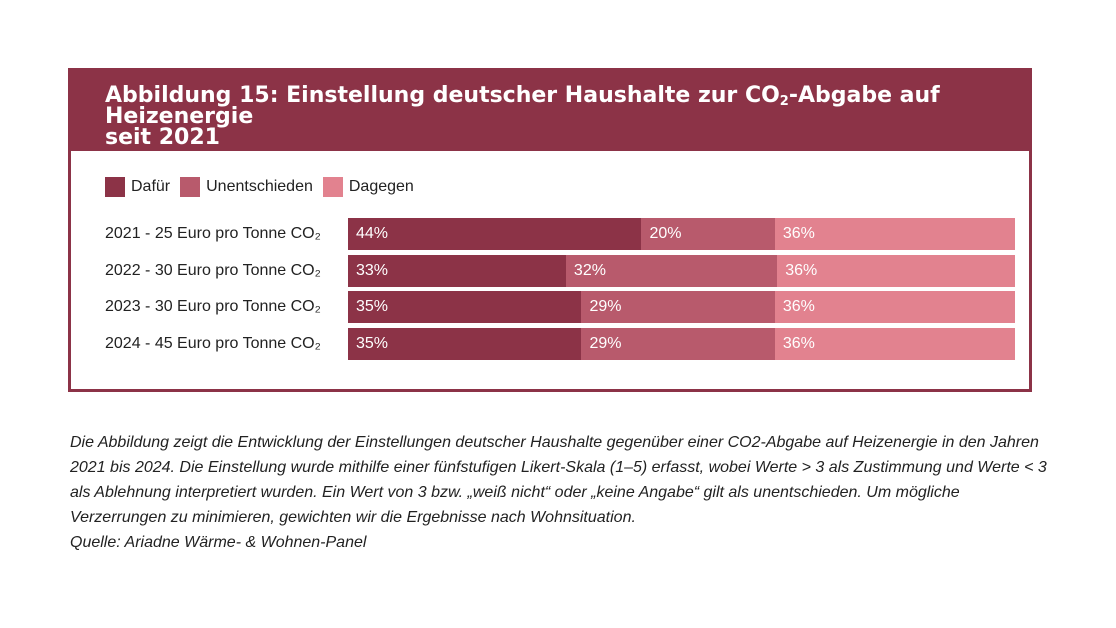 This screenshot has height=628, width=1116. I want to click on legend-label: Dafür, so click(151, 186).